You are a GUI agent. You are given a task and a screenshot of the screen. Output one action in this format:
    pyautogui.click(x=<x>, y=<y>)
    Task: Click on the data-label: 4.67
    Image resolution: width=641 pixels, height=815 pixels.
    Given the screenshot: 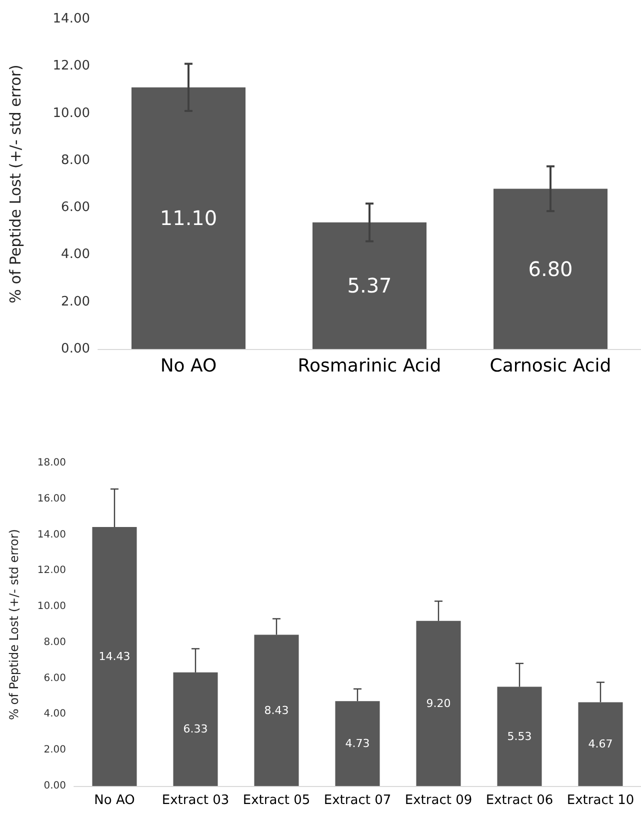 What is the action you would take?
    pyautogui.click(x=600, y=744)
    